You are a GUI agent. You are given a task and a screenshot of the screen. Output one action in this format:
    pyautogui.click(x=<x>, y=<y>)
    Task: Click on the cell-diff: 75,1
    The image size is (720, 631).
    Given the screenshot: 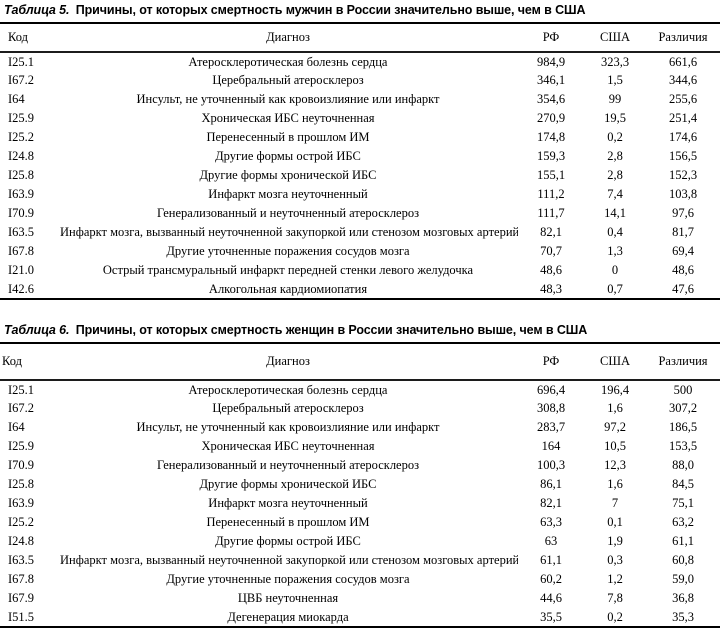 What is the action you would take?
    pyautogui.click(x=683, y=503)
    